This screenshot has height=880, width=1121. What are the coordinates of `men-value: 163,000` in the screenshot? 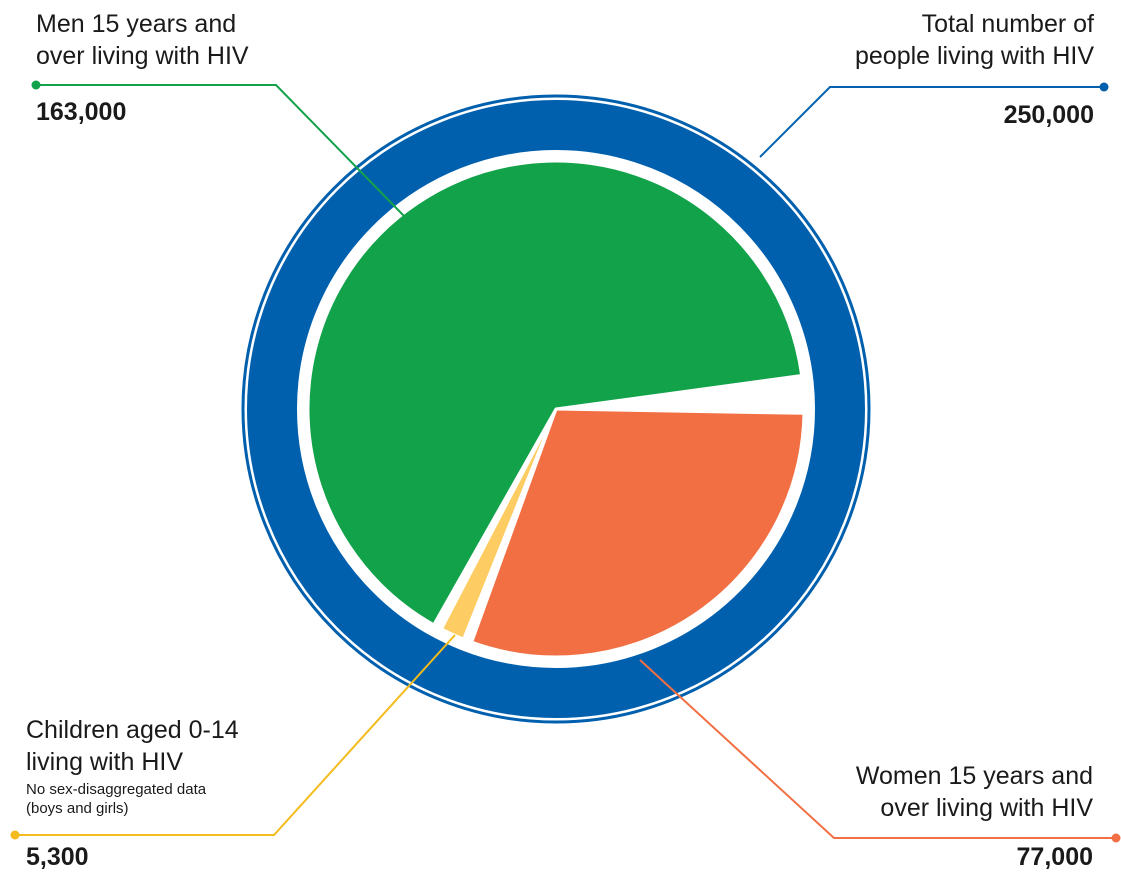 It's located at (81, 112).